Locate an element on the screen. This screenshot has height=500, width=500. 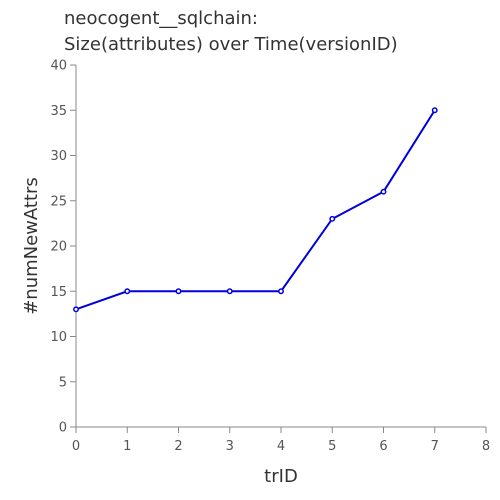
y-tick-label: 40 is located at coordinates (58, 66).